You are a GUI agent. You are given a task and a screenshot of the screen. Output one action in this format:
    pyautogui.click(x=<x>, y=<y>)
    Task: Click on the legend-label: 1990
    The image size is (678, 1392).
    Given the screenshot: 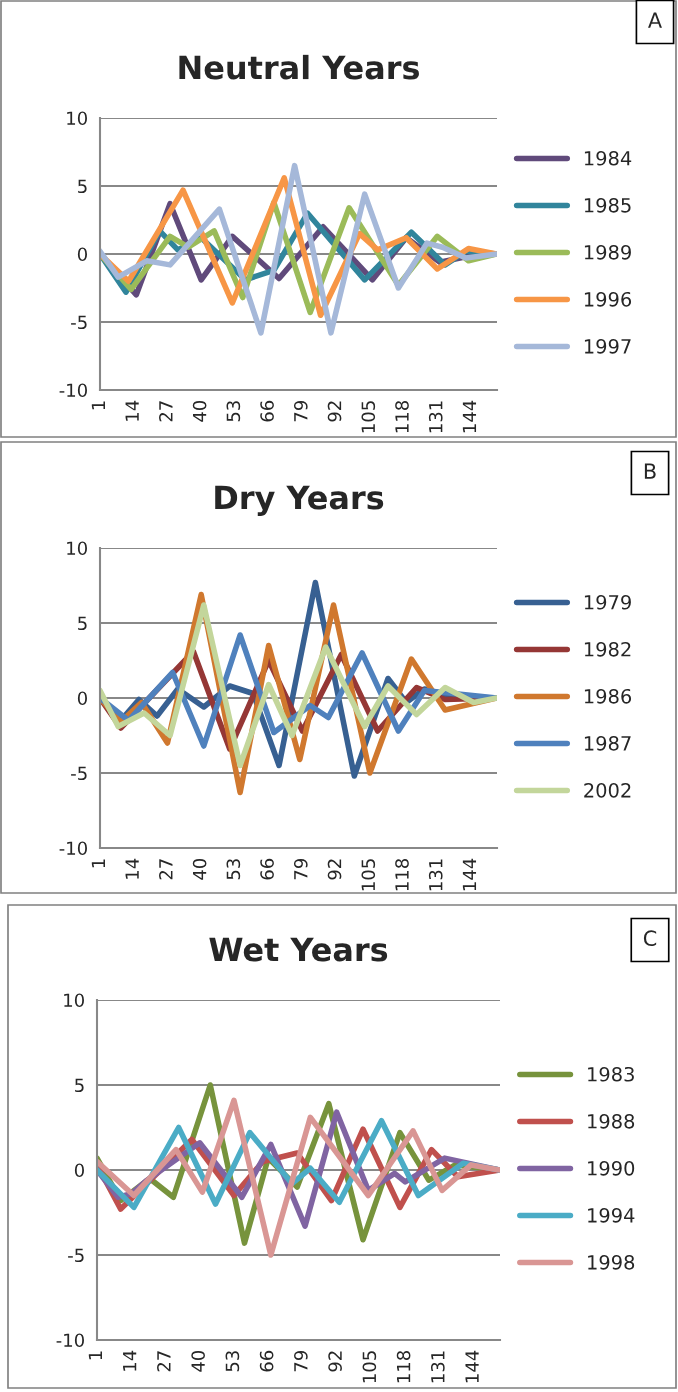 What is the action you would take?
    pyautogui.click(x=611, y=1168)
    